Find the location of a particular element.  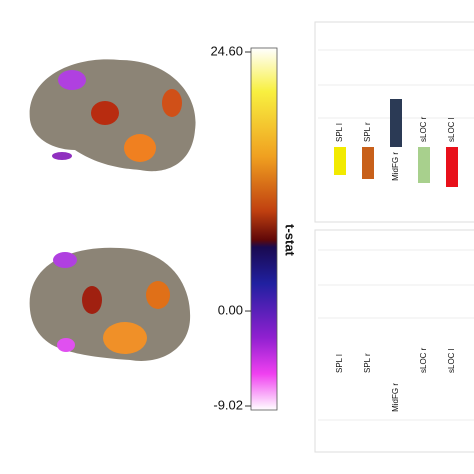

brain-bottom is located at coordinates (110, 304).